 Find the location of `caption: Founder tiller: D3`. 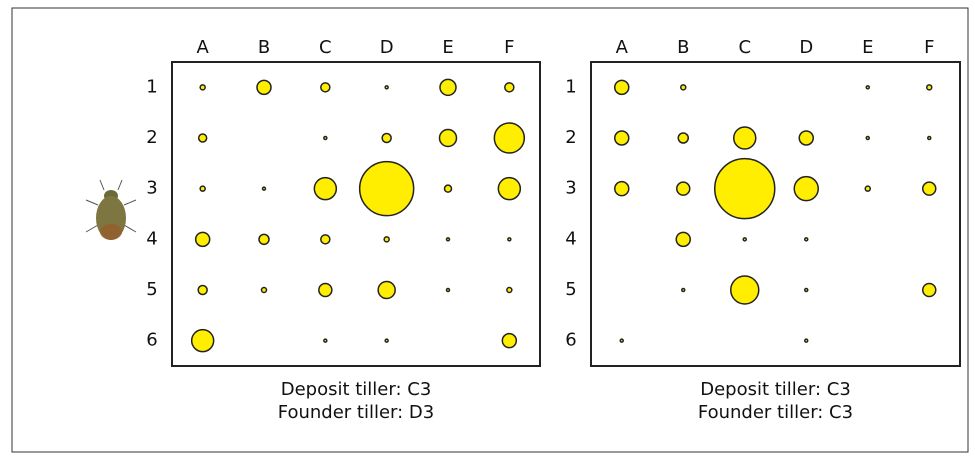

caption: Founder tiller: D3 is located at coordinates (356, 412).